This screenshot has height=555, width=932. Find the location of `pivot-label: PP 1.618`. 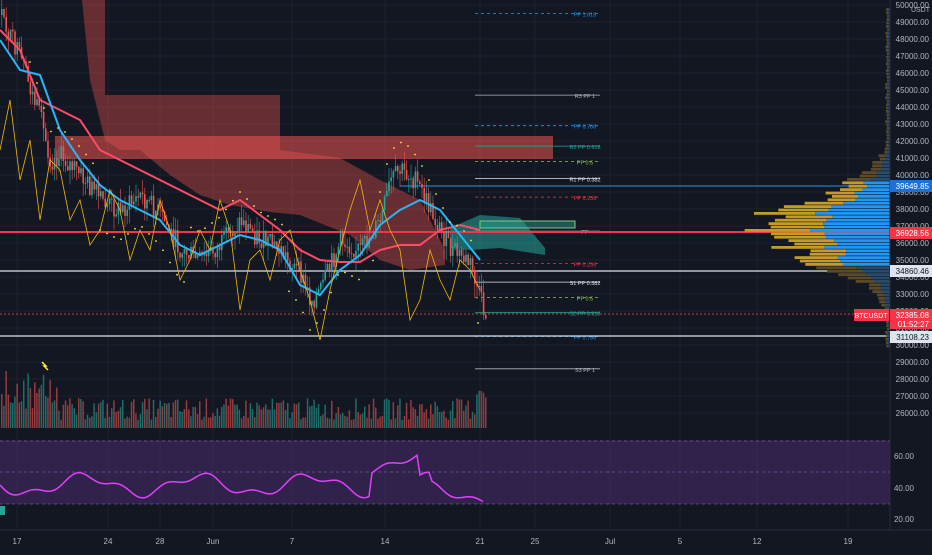

pivot-label: PP 1.618 is located at coordinates (585, 16).